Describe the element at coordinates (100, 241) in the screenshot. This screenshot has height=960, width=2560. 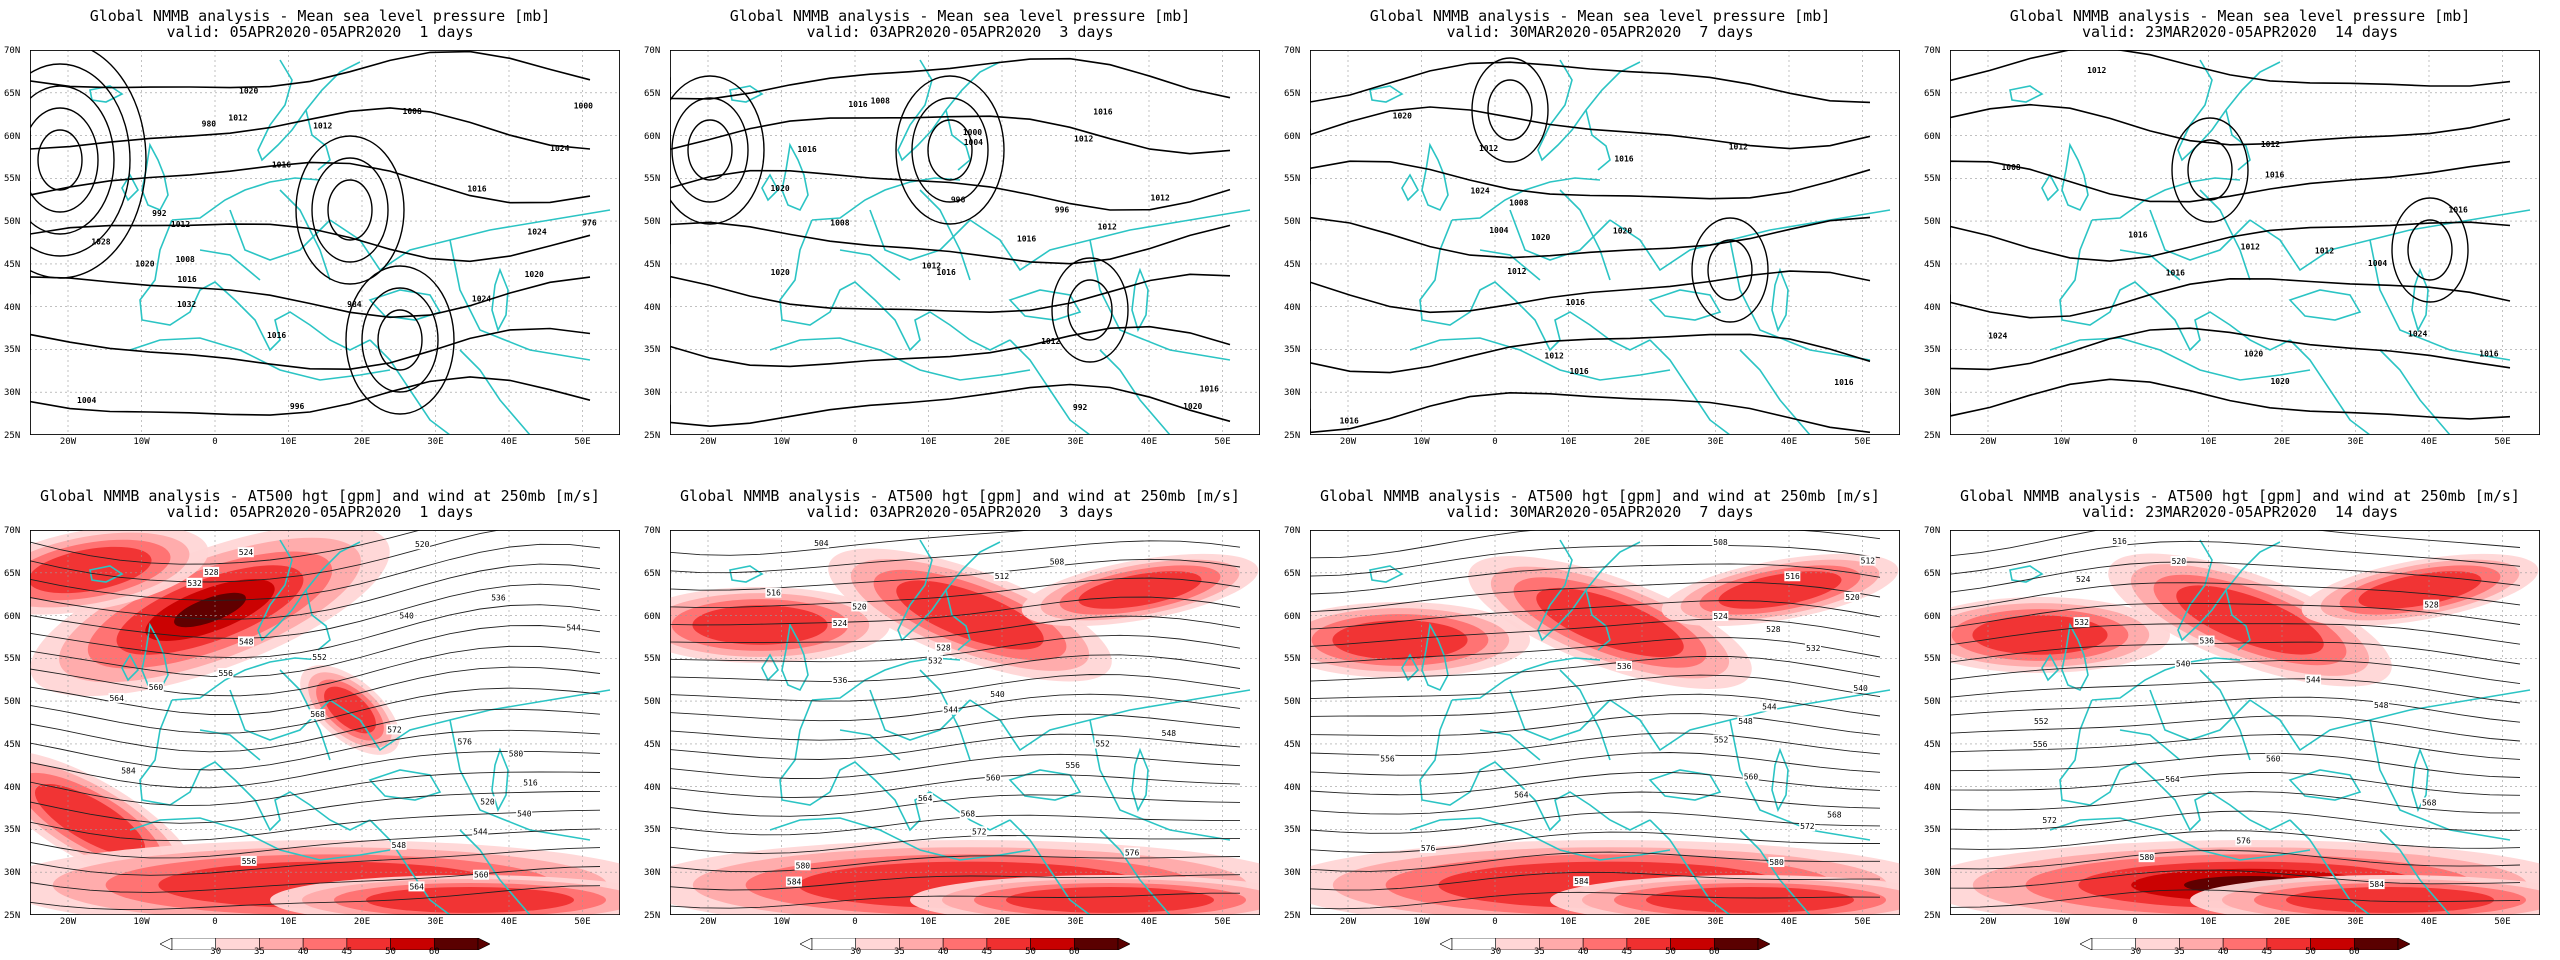
I see `contour-label: 1028` at that location.